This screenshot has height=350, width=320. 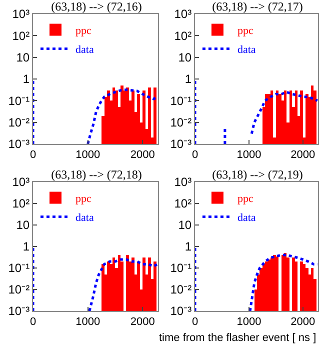 What do you see at coordinates (237, 338) in the screenshot?
I see `x-axis-title: time from the flasher event [ ns ]` at bounding box center [237, 338].